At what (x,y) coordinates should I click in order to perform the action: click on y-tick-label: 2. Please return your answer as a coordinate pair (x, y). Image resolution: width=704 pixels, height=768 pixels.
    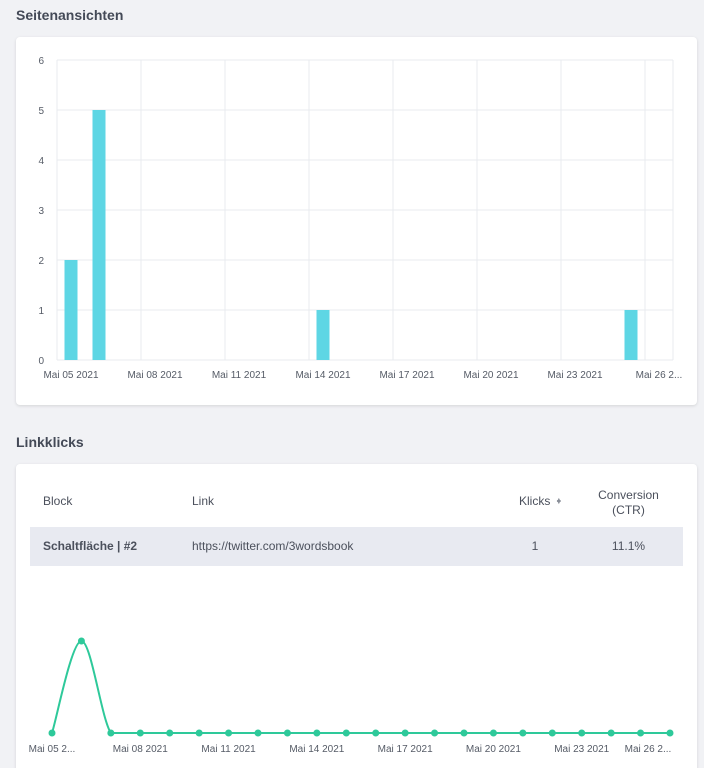
    Looking at the image, I should click on (41, 261).